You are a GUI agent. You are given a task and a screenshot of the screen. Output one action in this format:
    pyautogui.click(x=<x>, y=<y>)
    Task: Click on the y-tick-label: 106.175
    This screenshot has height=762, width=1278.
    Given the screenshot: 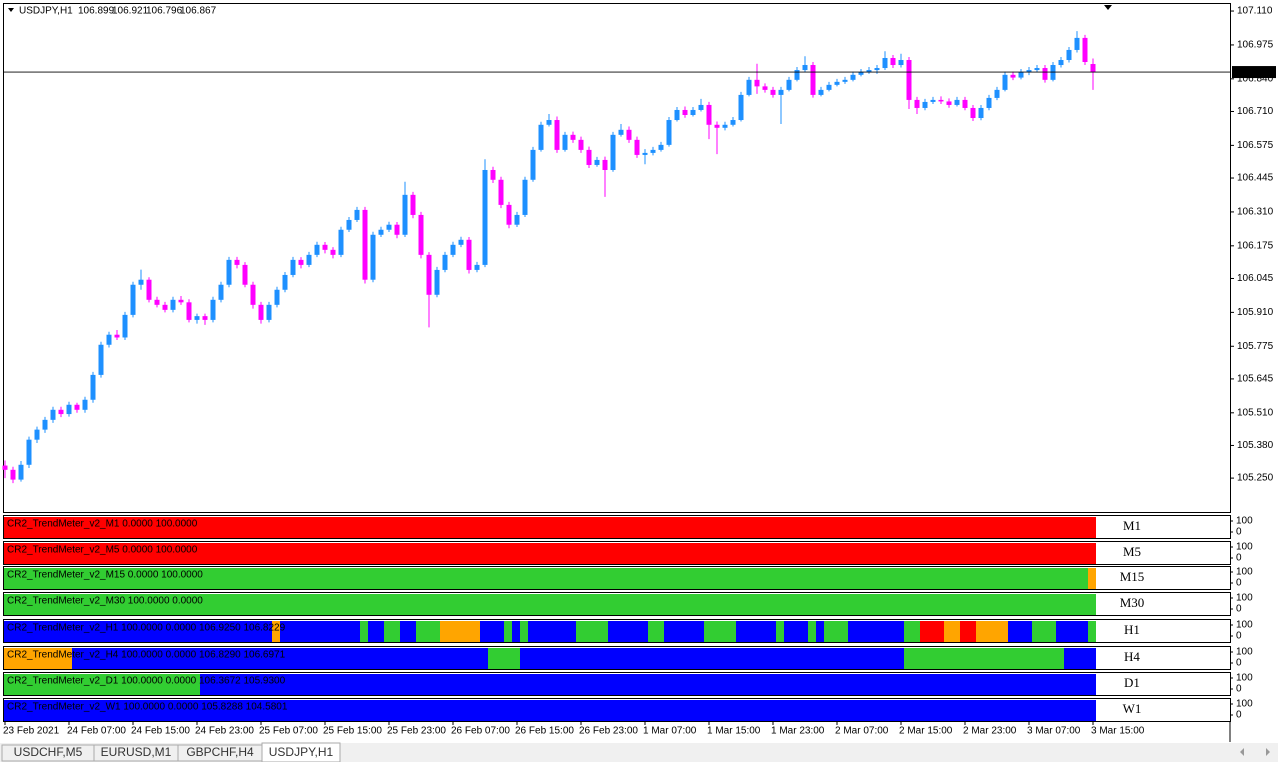 What is the action you would take?
    pyautogui.click(x=1255, y=245)
    